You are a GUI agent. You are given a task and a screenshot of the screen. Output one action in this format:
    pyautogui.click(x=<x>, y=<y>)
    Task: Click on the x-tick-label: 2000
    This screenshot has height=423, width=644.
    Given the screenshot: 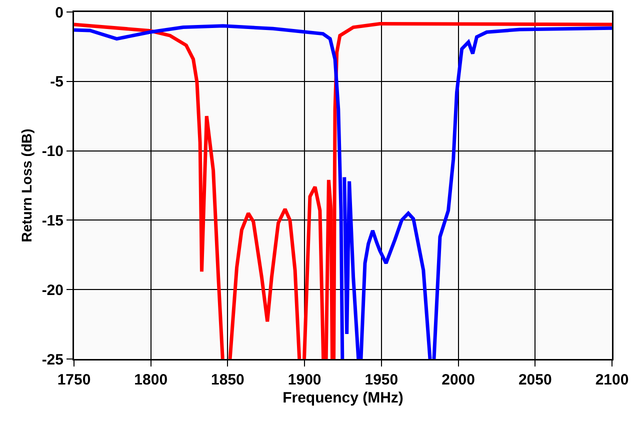 What is the action you would take?
    pyautogui.click(x=458, y=380)
    